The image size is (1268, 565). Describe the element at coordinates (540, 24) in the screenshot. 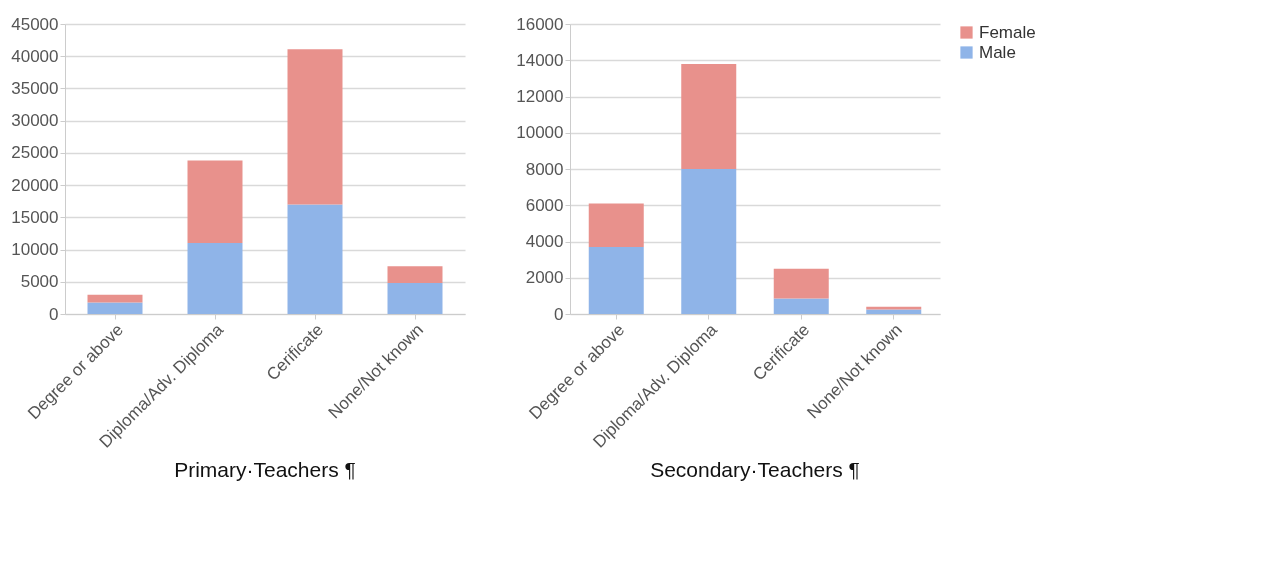

I see `y-tick-label: 16000` at that location.